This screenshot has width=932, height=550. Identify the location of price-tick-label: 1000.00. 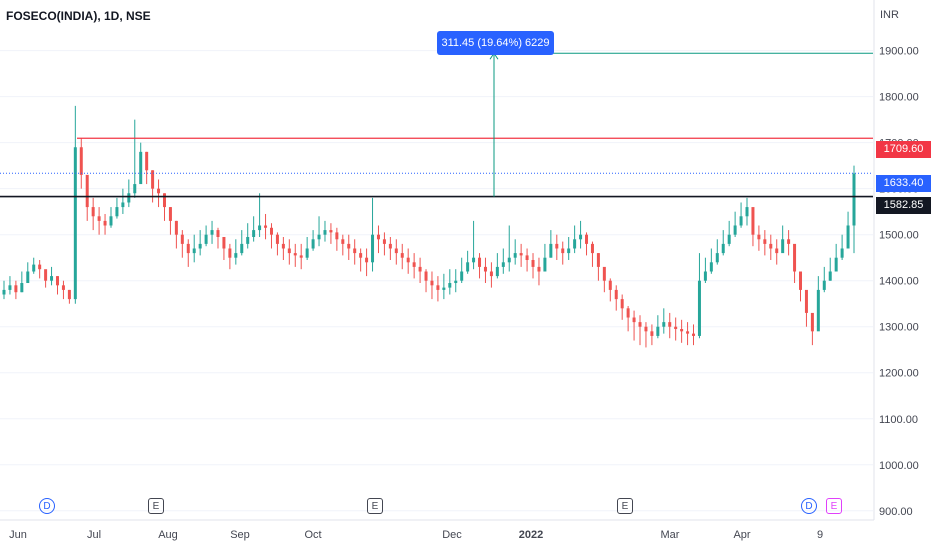
(899, 466).